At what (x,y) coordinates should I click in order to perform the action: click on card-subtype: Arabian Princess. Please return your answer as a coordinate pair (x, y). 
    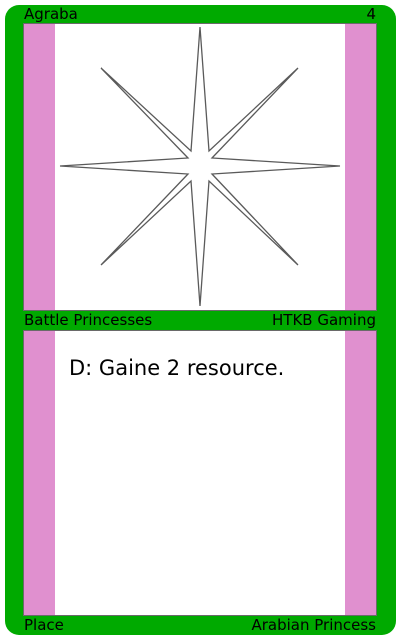
    Looking at the image, I should click on (313, 625).